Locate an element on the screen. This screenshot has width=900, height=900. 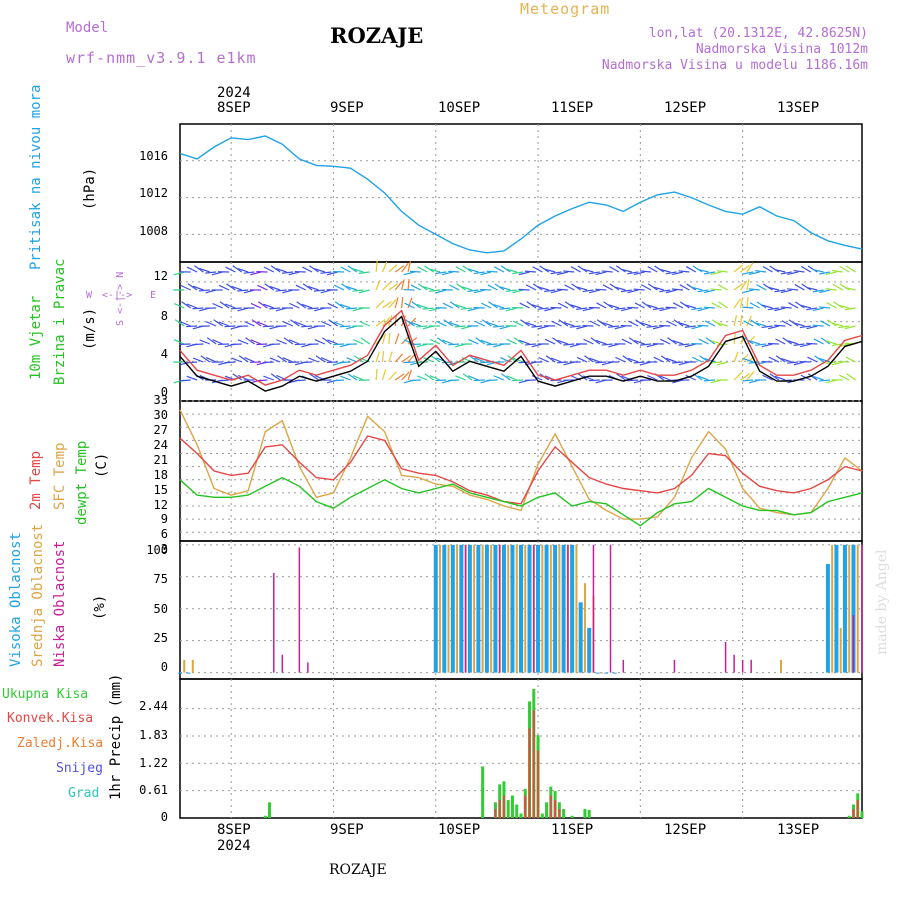
legend-snow: Snijeg is located at coordinates (79, 768).